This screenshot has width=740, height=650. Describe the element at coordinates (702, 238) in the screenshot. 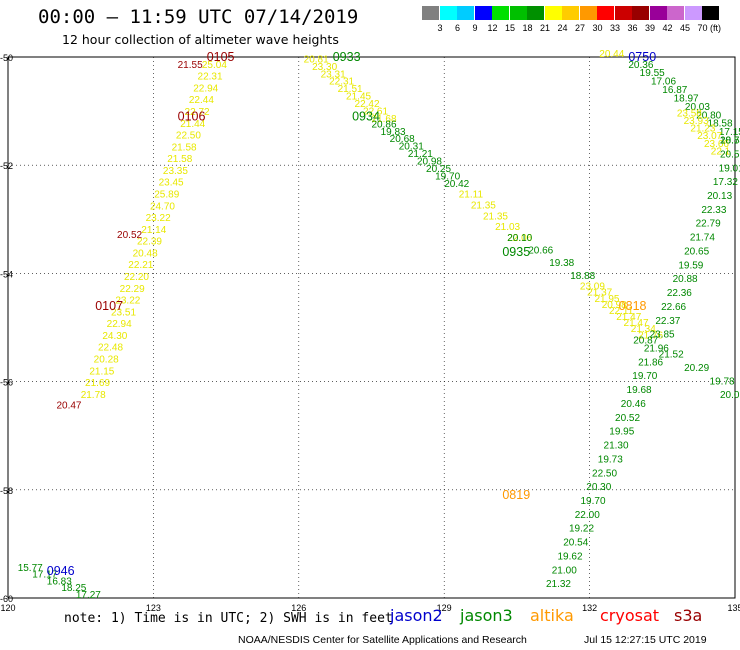

I see `wave-height-value: 21.74` at that location.